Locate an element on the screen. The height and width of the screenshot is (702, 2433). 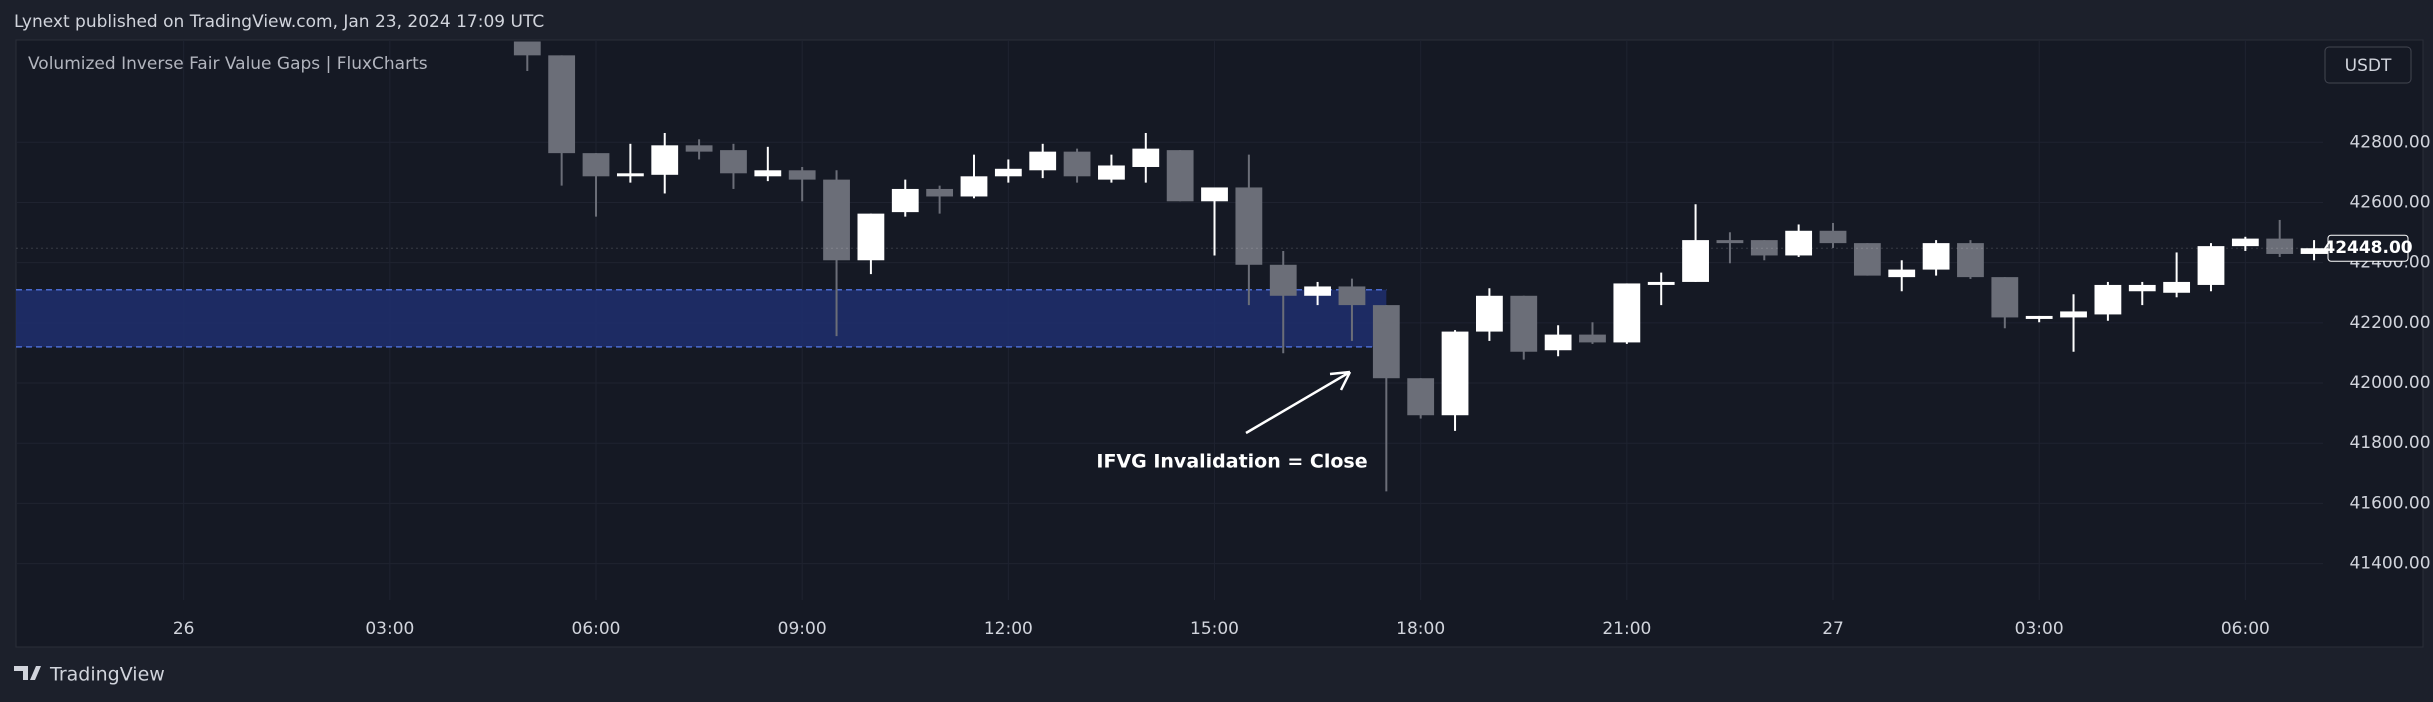
last-price-label: 42448.00 is located at coordinates (2367, 248).